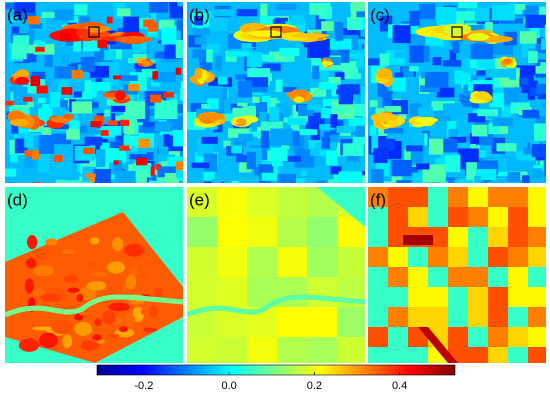 The height and width of the screenshot is (400, 550). I want to click on hot-patch, so click(383, 117).